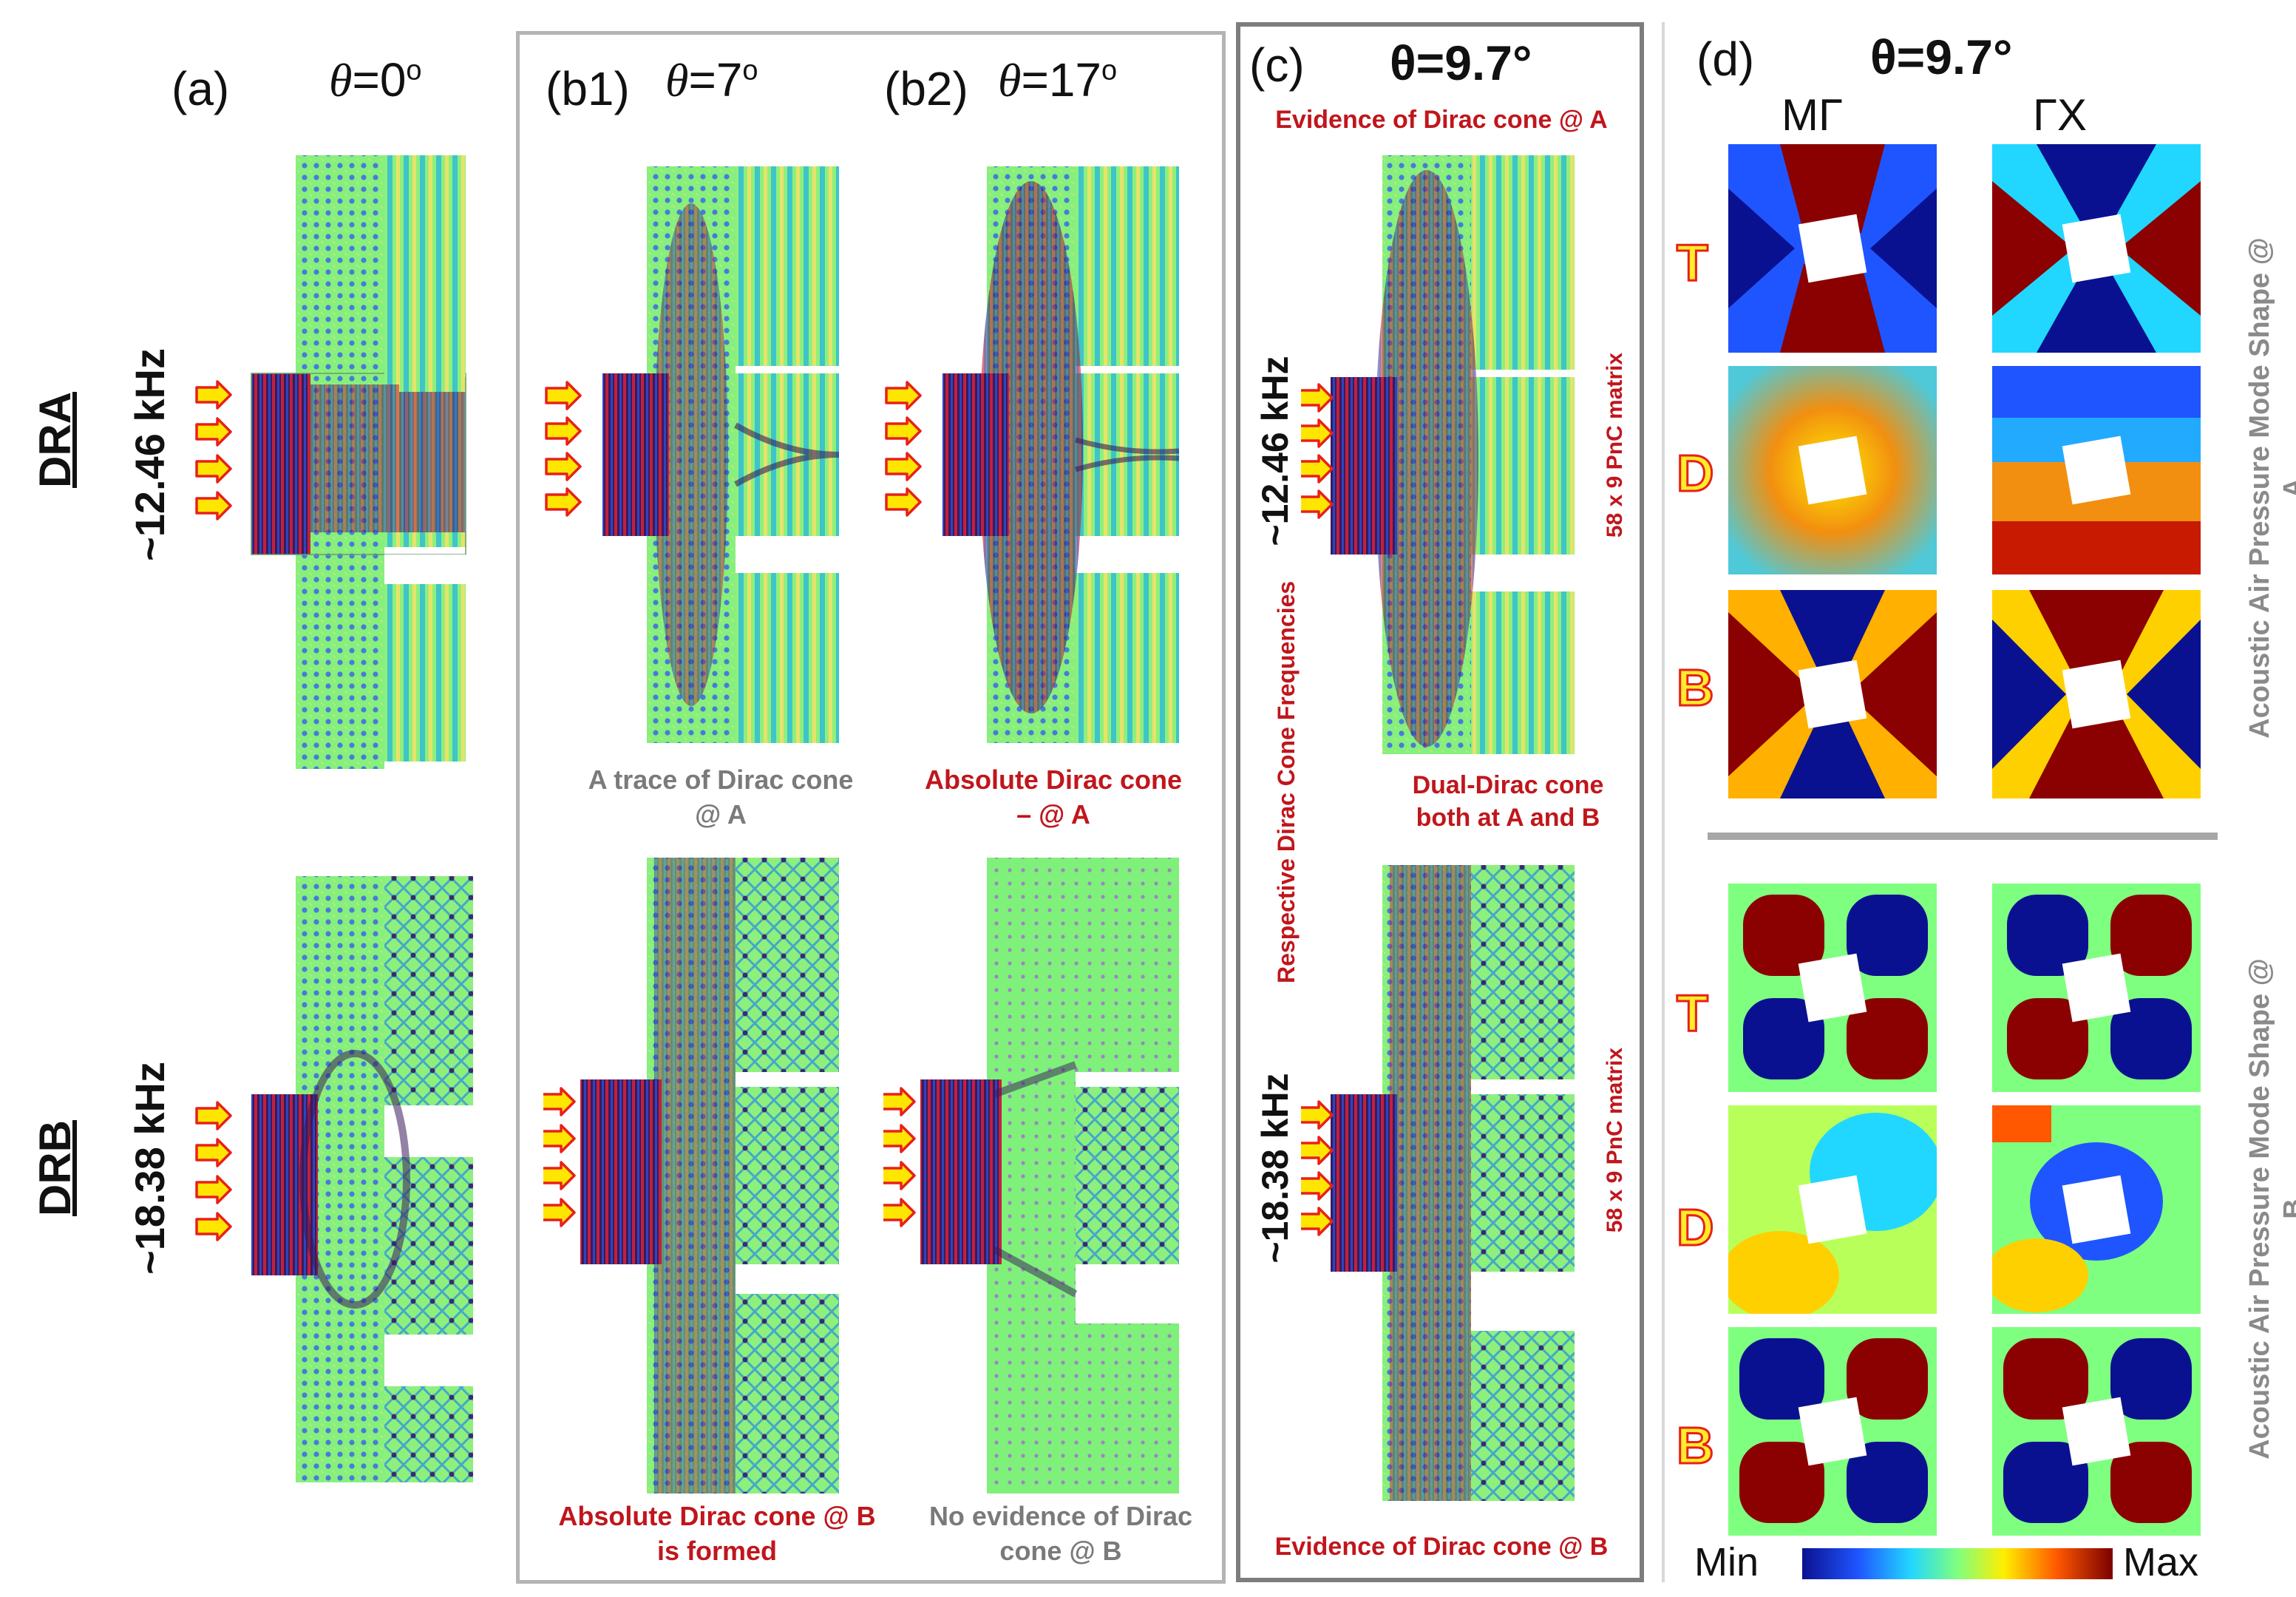  What do you see at coordinates (2270, 488) in the screenshot?
I see `panel-d-side-label-a: Acoustic Air Pressure Mode Shape @ A` at bounding box center [2270, 488].